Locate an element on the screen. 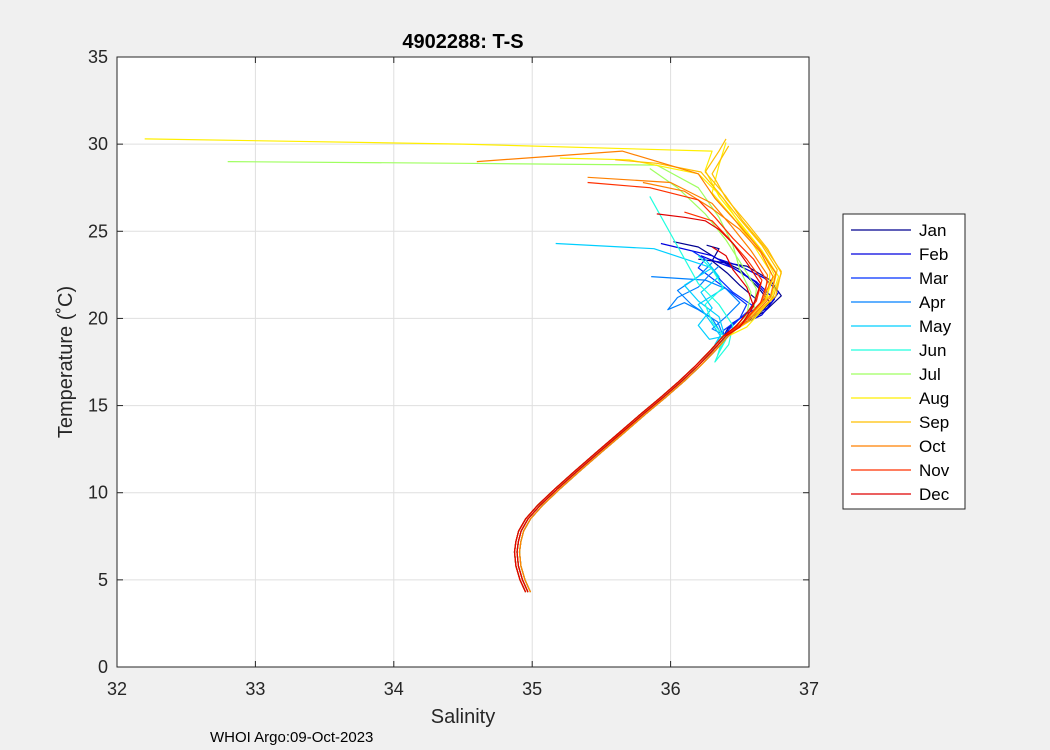 Image resolution: width=1050 pixels, height=750 pixels. legend-item-jan: Jan is located at coordinates (898, 230).